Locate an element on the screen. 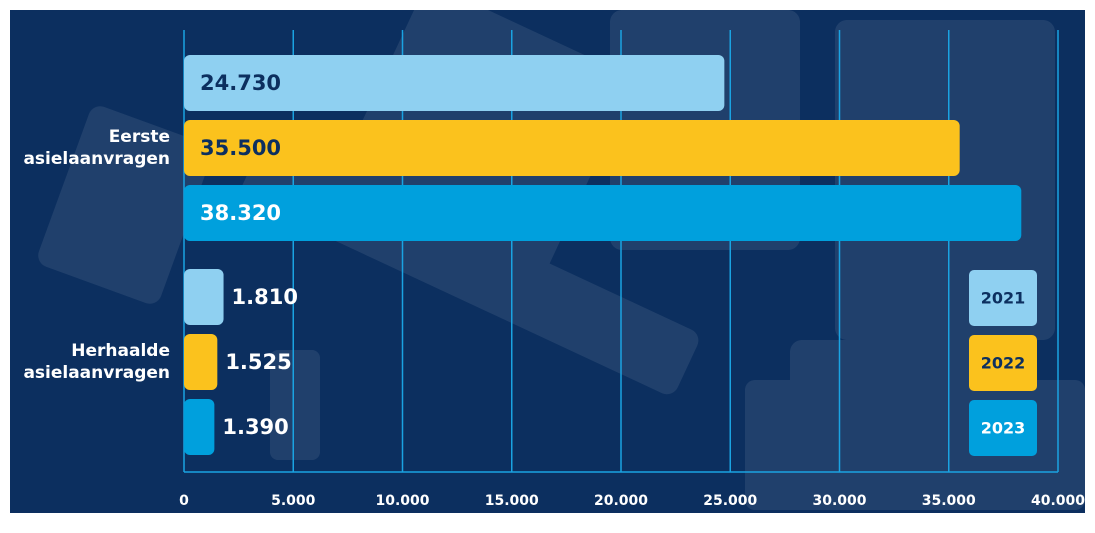  value-label: 35.500 is located at coordinates (240, 148).